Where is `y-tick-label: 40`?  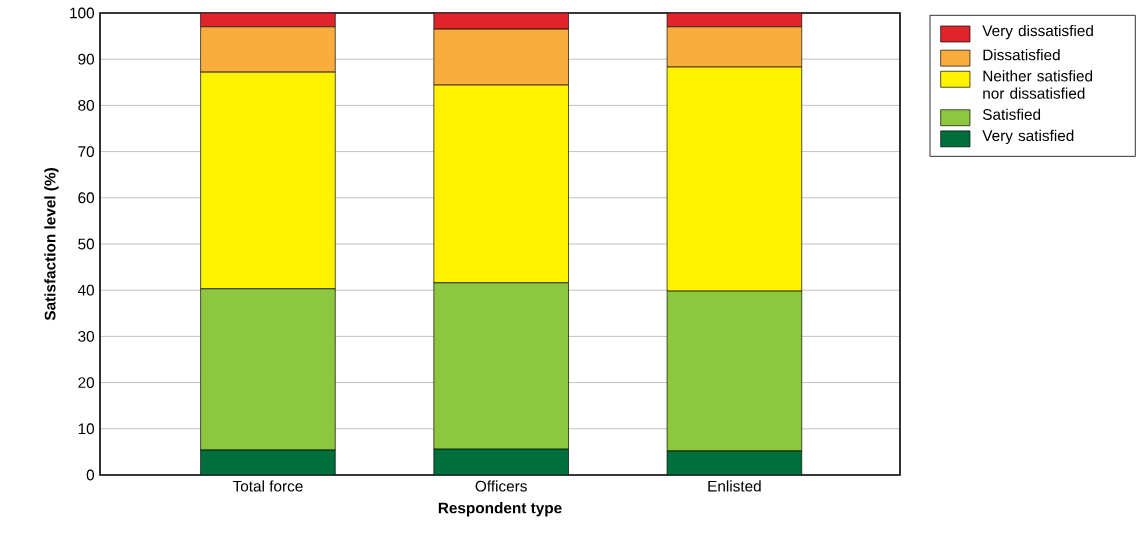 y-tick-label: 40 is located at coordinates (86, 290).